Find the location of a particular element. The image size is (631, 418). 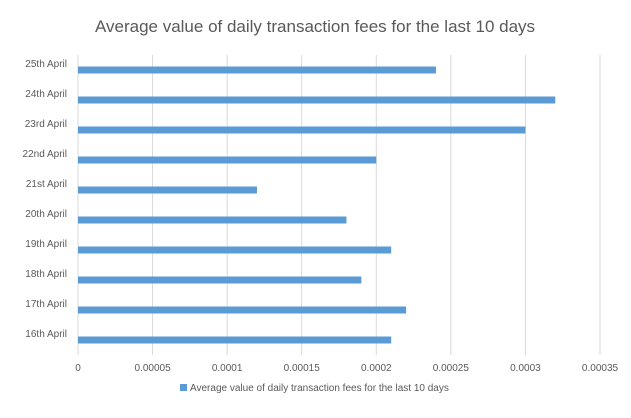

category-label: 20th April is located at coordinates (46, 214).